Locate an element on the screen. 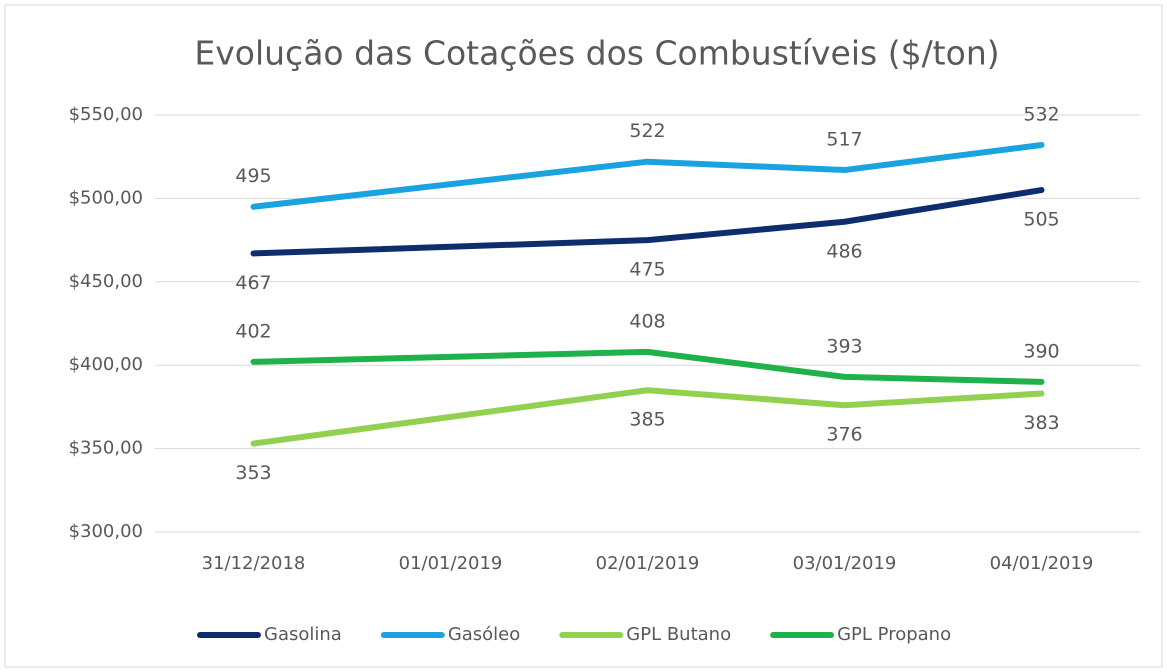 Image resolution: width=1167 pixels, height=672 pixels. x-tick-label: 04/01/2019 is located at coordinates (1042, 563).